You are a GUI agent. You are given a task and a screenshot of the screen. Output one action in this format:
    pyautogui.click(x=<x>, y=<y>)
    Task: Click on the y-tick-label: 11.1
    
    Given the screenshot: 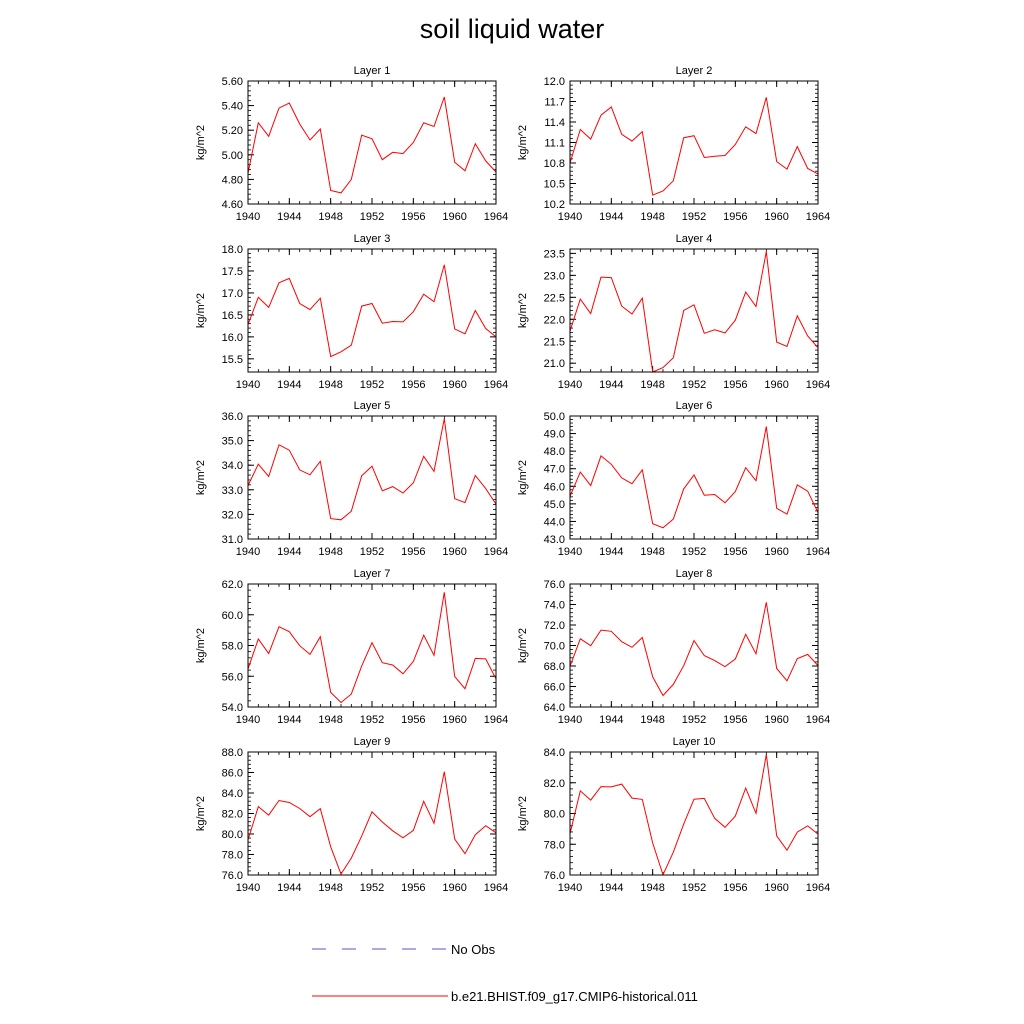 What is the action you would take?
    pyautogui.click(x=554, y=144)
    